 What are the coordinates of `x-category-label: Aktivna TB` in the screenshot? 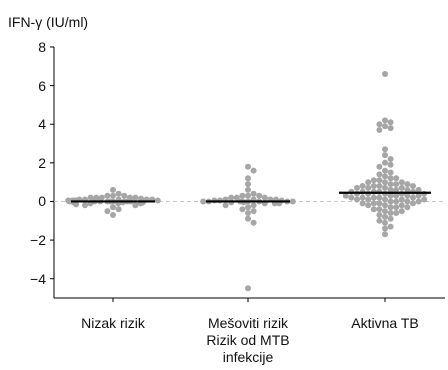 It's located at (384, 323).